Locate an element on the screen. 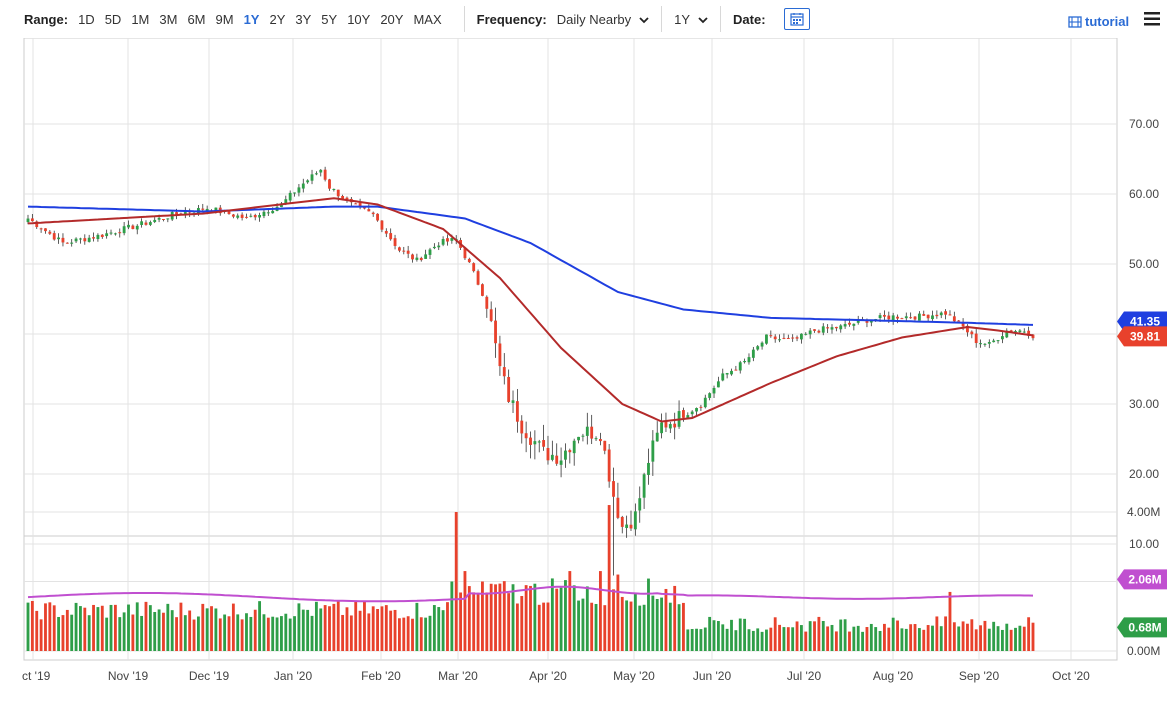 The width and height of the screenshot is (1169, 702). tutorial-link: tutorial is located at coordinates (1098, 21).